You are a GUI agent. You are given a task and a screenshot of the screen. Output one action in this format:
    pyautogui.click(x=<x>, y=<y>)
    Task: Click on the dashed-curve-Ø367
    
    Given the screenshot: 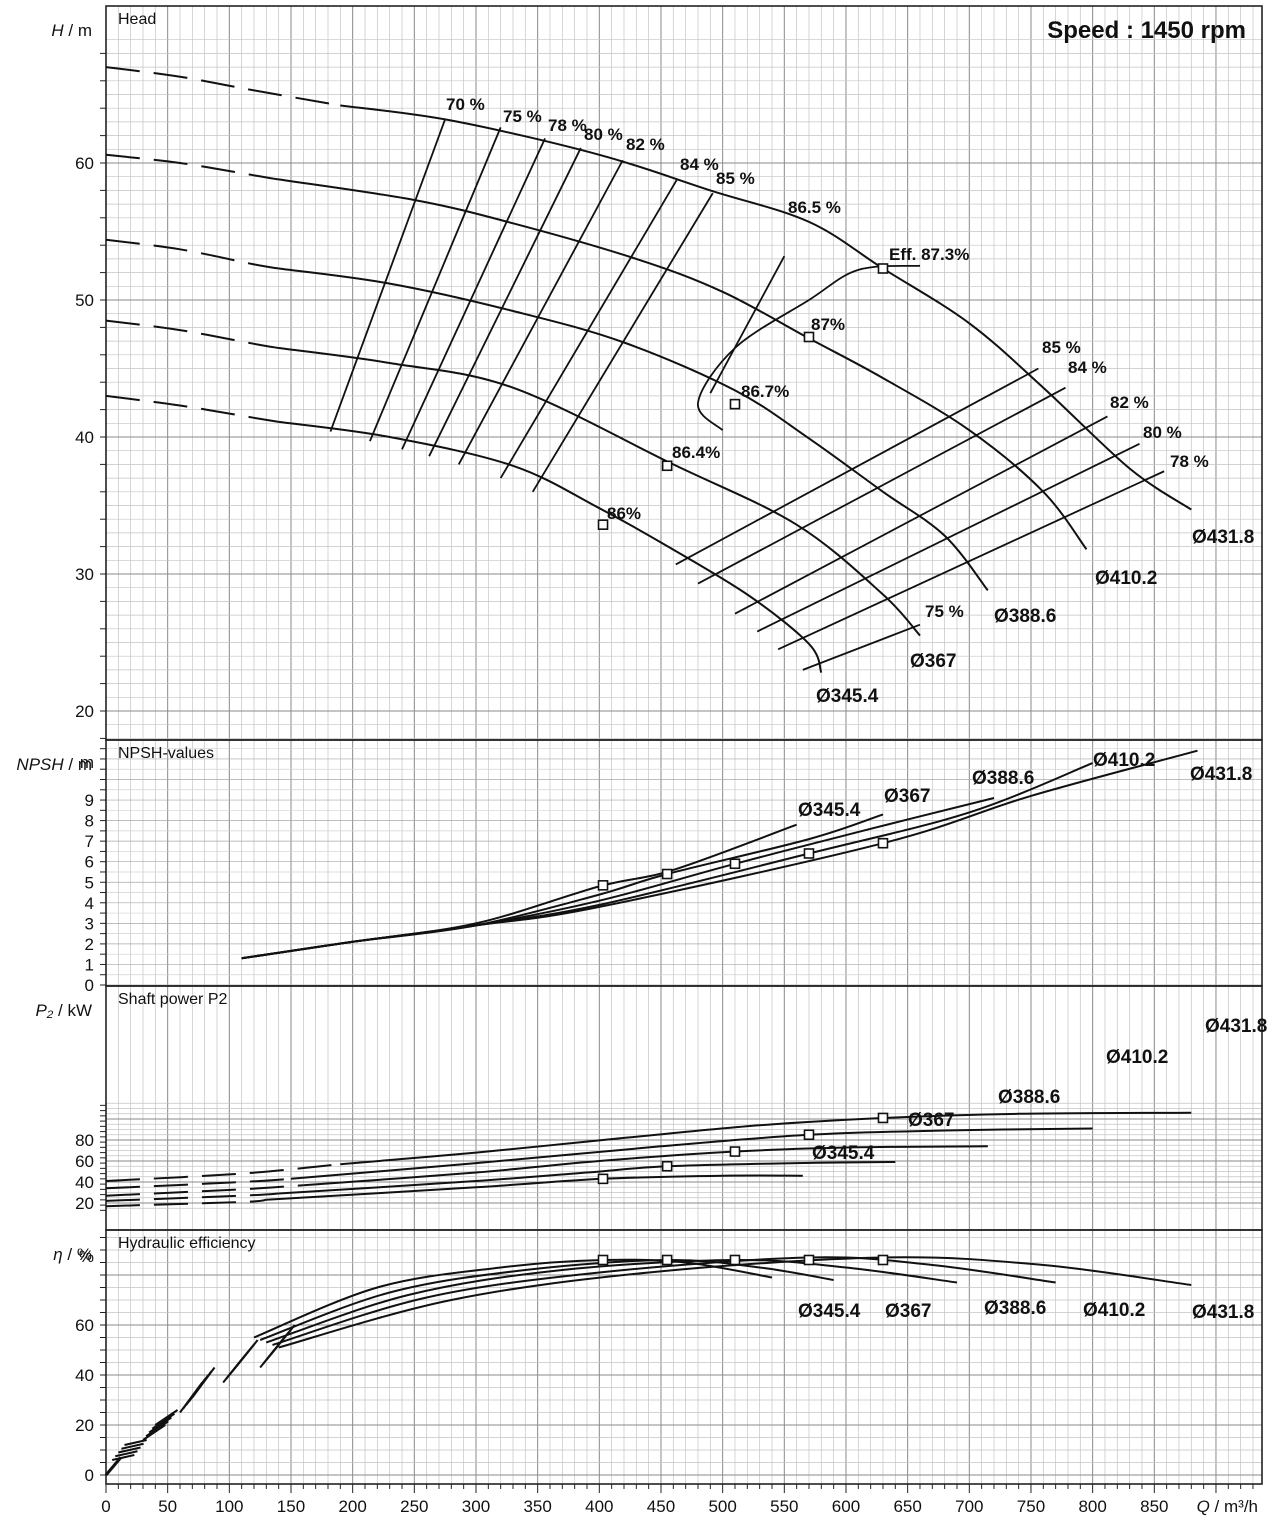 What is the action you would take?
    pyautogui.click(x=192, y=1197)
    